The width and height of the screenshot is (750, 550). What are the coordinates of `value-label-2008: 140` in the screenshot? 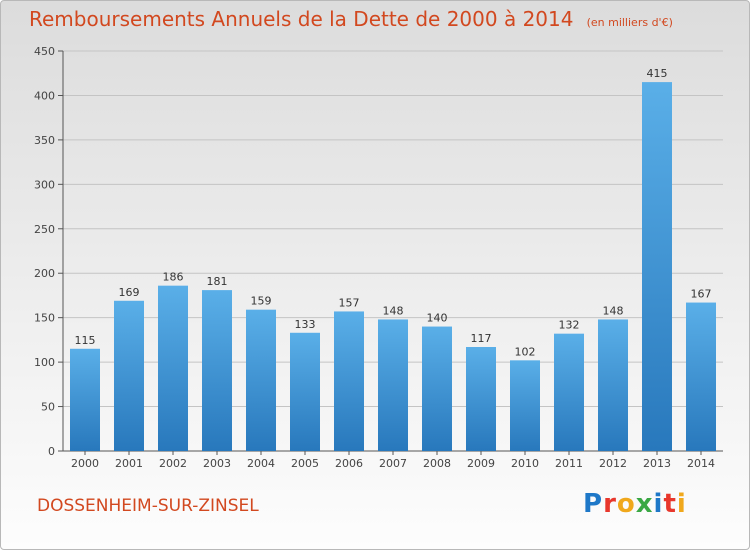 It's located at (437, 318).